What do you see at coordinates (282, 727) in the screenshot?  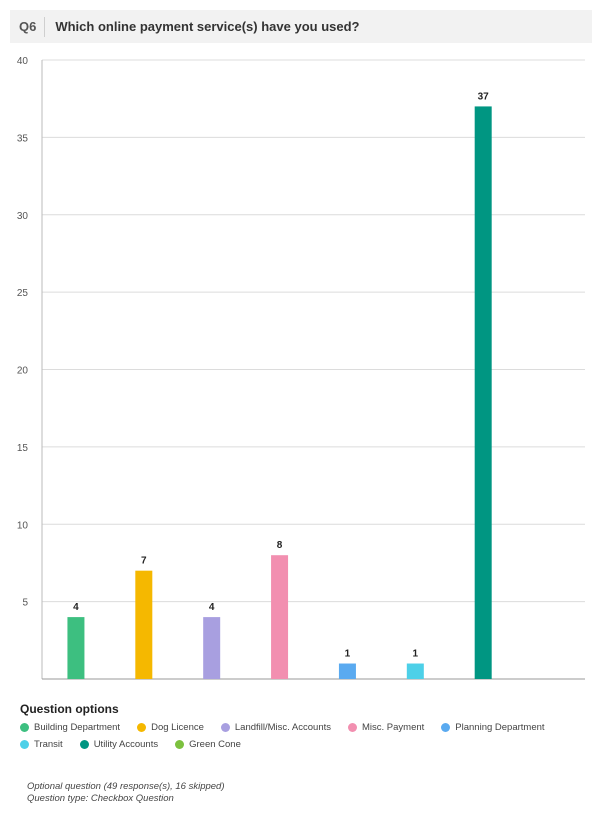 I see `legend-label: Landfill/Misc. Accounts` at bounding box center [282, 727].